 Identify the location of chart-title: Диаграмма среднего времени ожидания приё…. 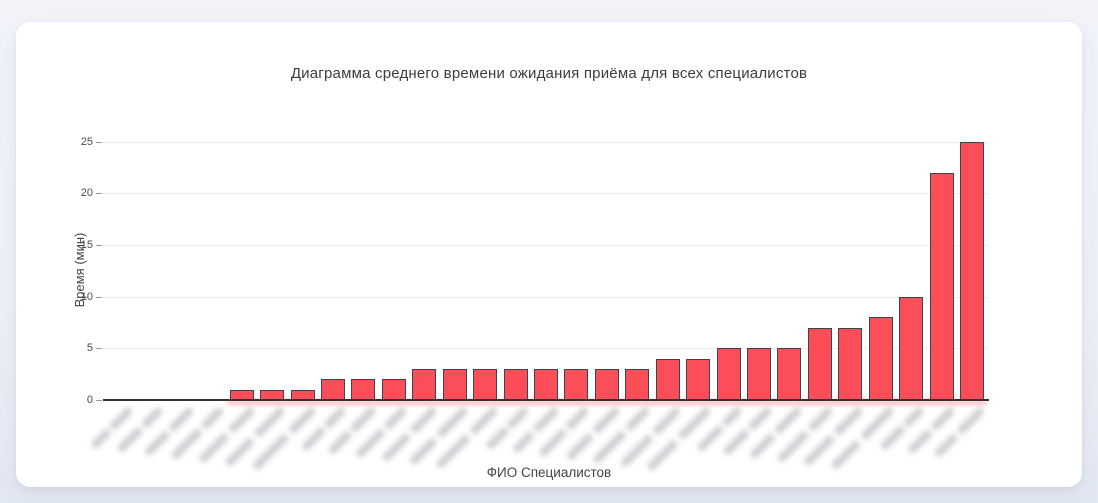
(549, 73).